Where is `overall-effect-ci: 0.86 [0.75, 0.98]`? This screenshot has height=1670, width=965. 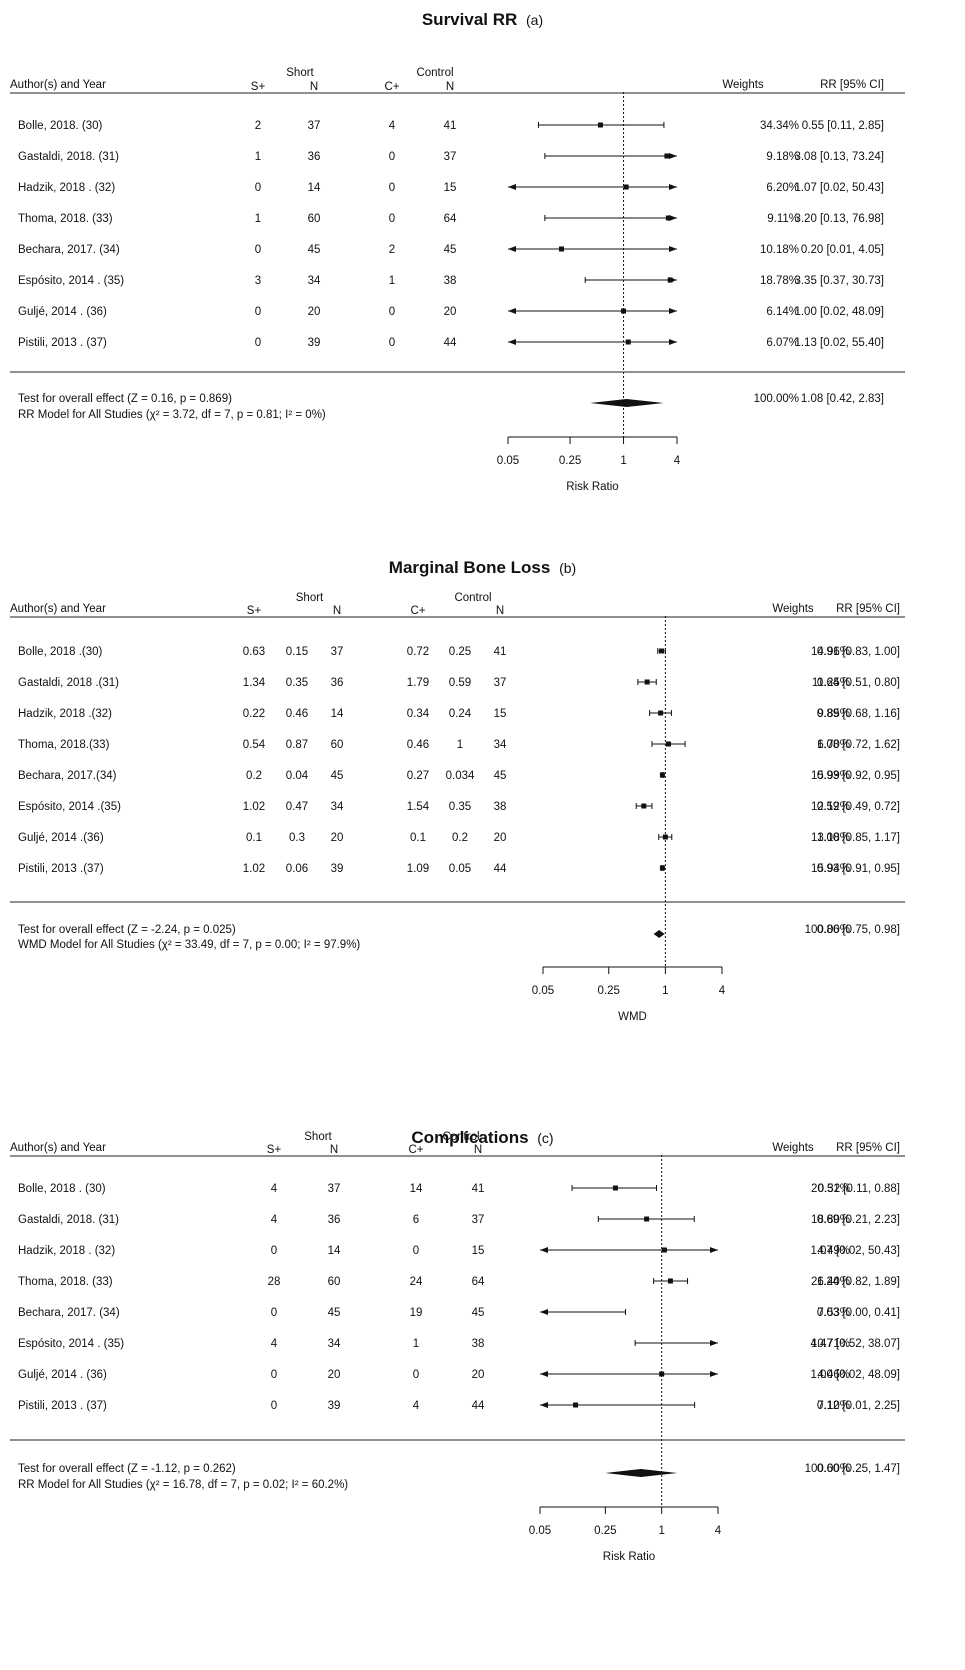
overall-effect-ci: 0.86 [0.75, 0.98] is located at coordinates (858, 930).